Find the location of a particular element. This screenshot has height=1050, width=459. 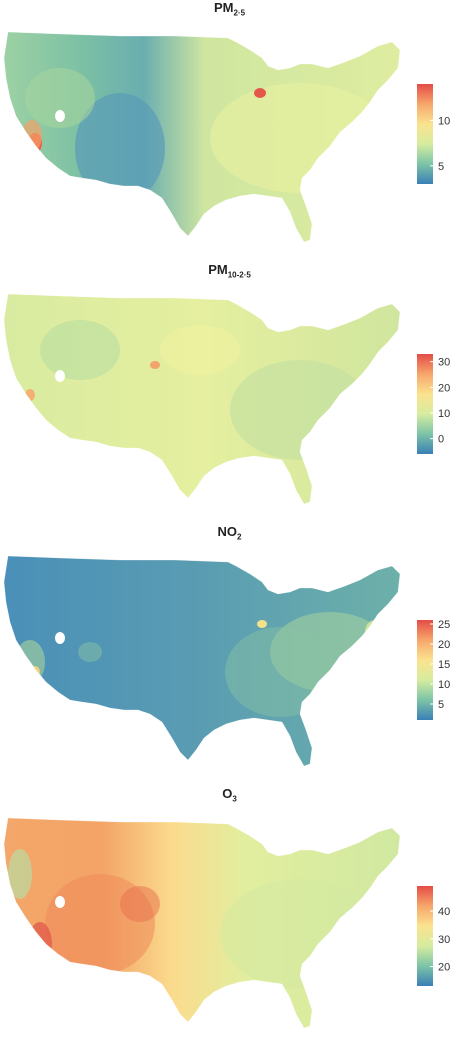

pm10-legend: 30 20 10 0 is located at coordinates (433, 404).